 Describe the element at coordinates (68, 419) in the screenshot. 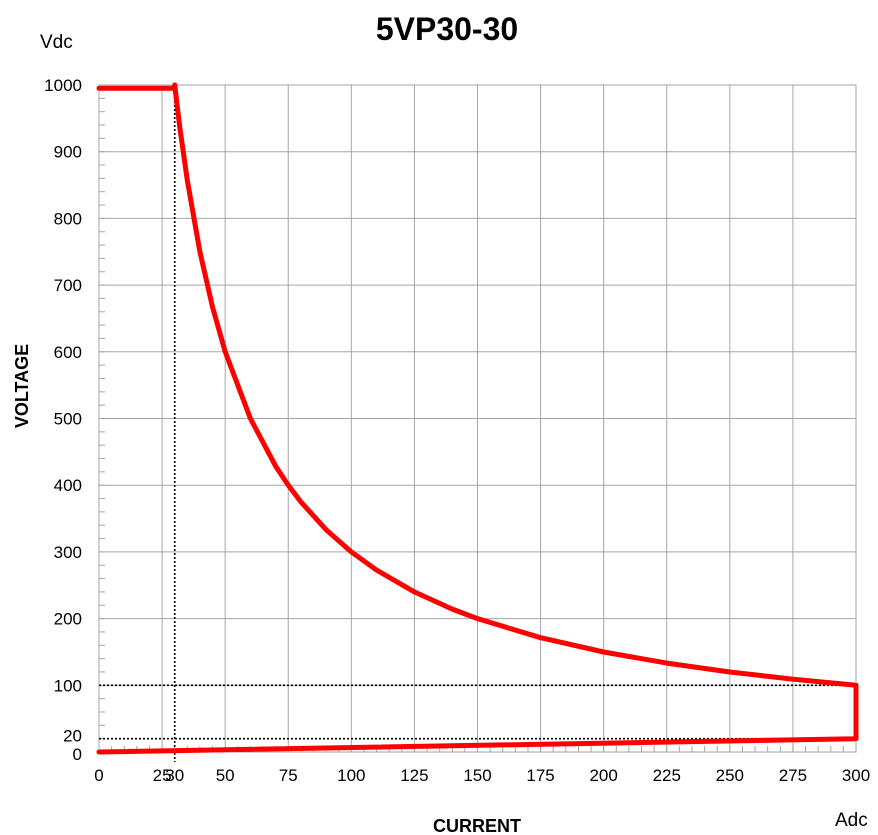

I see `y-tick-label: 500` at that location.